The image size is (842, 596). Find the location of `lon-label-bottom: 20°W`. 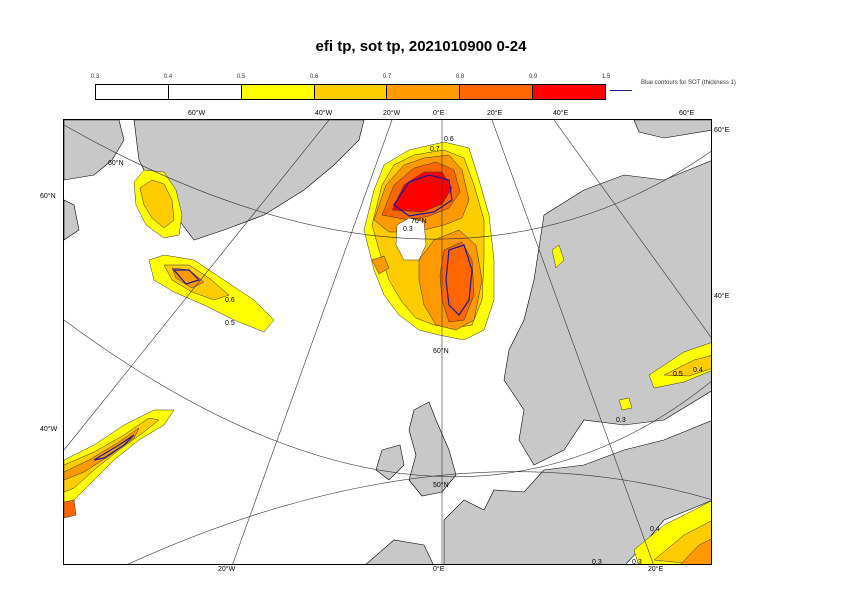

lon-label-bottom: 20°W is located at coordinates (227, 569).